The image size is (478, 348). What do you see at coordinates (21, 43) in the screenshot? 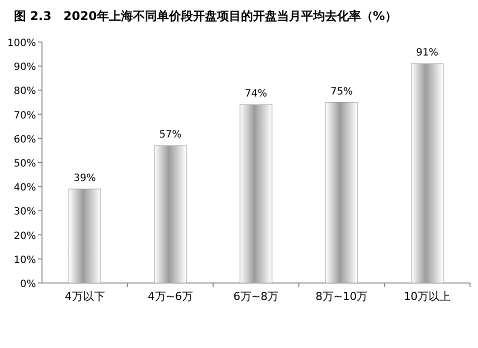
I see `y-tick-label: 100%` at bounding box center [21, 43].